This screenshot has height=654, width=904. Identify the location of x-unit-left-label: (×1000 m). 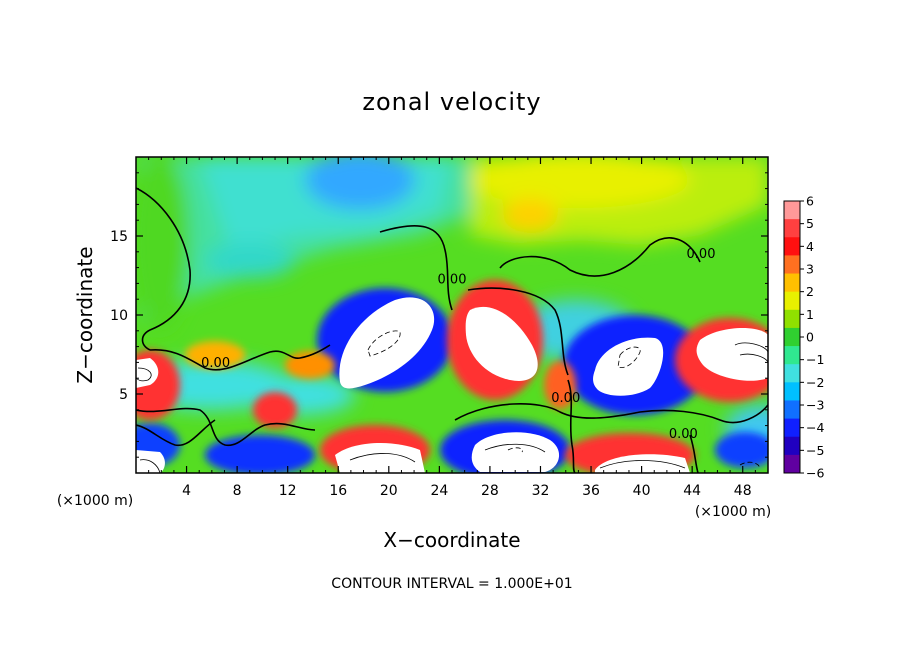
(95, 501).